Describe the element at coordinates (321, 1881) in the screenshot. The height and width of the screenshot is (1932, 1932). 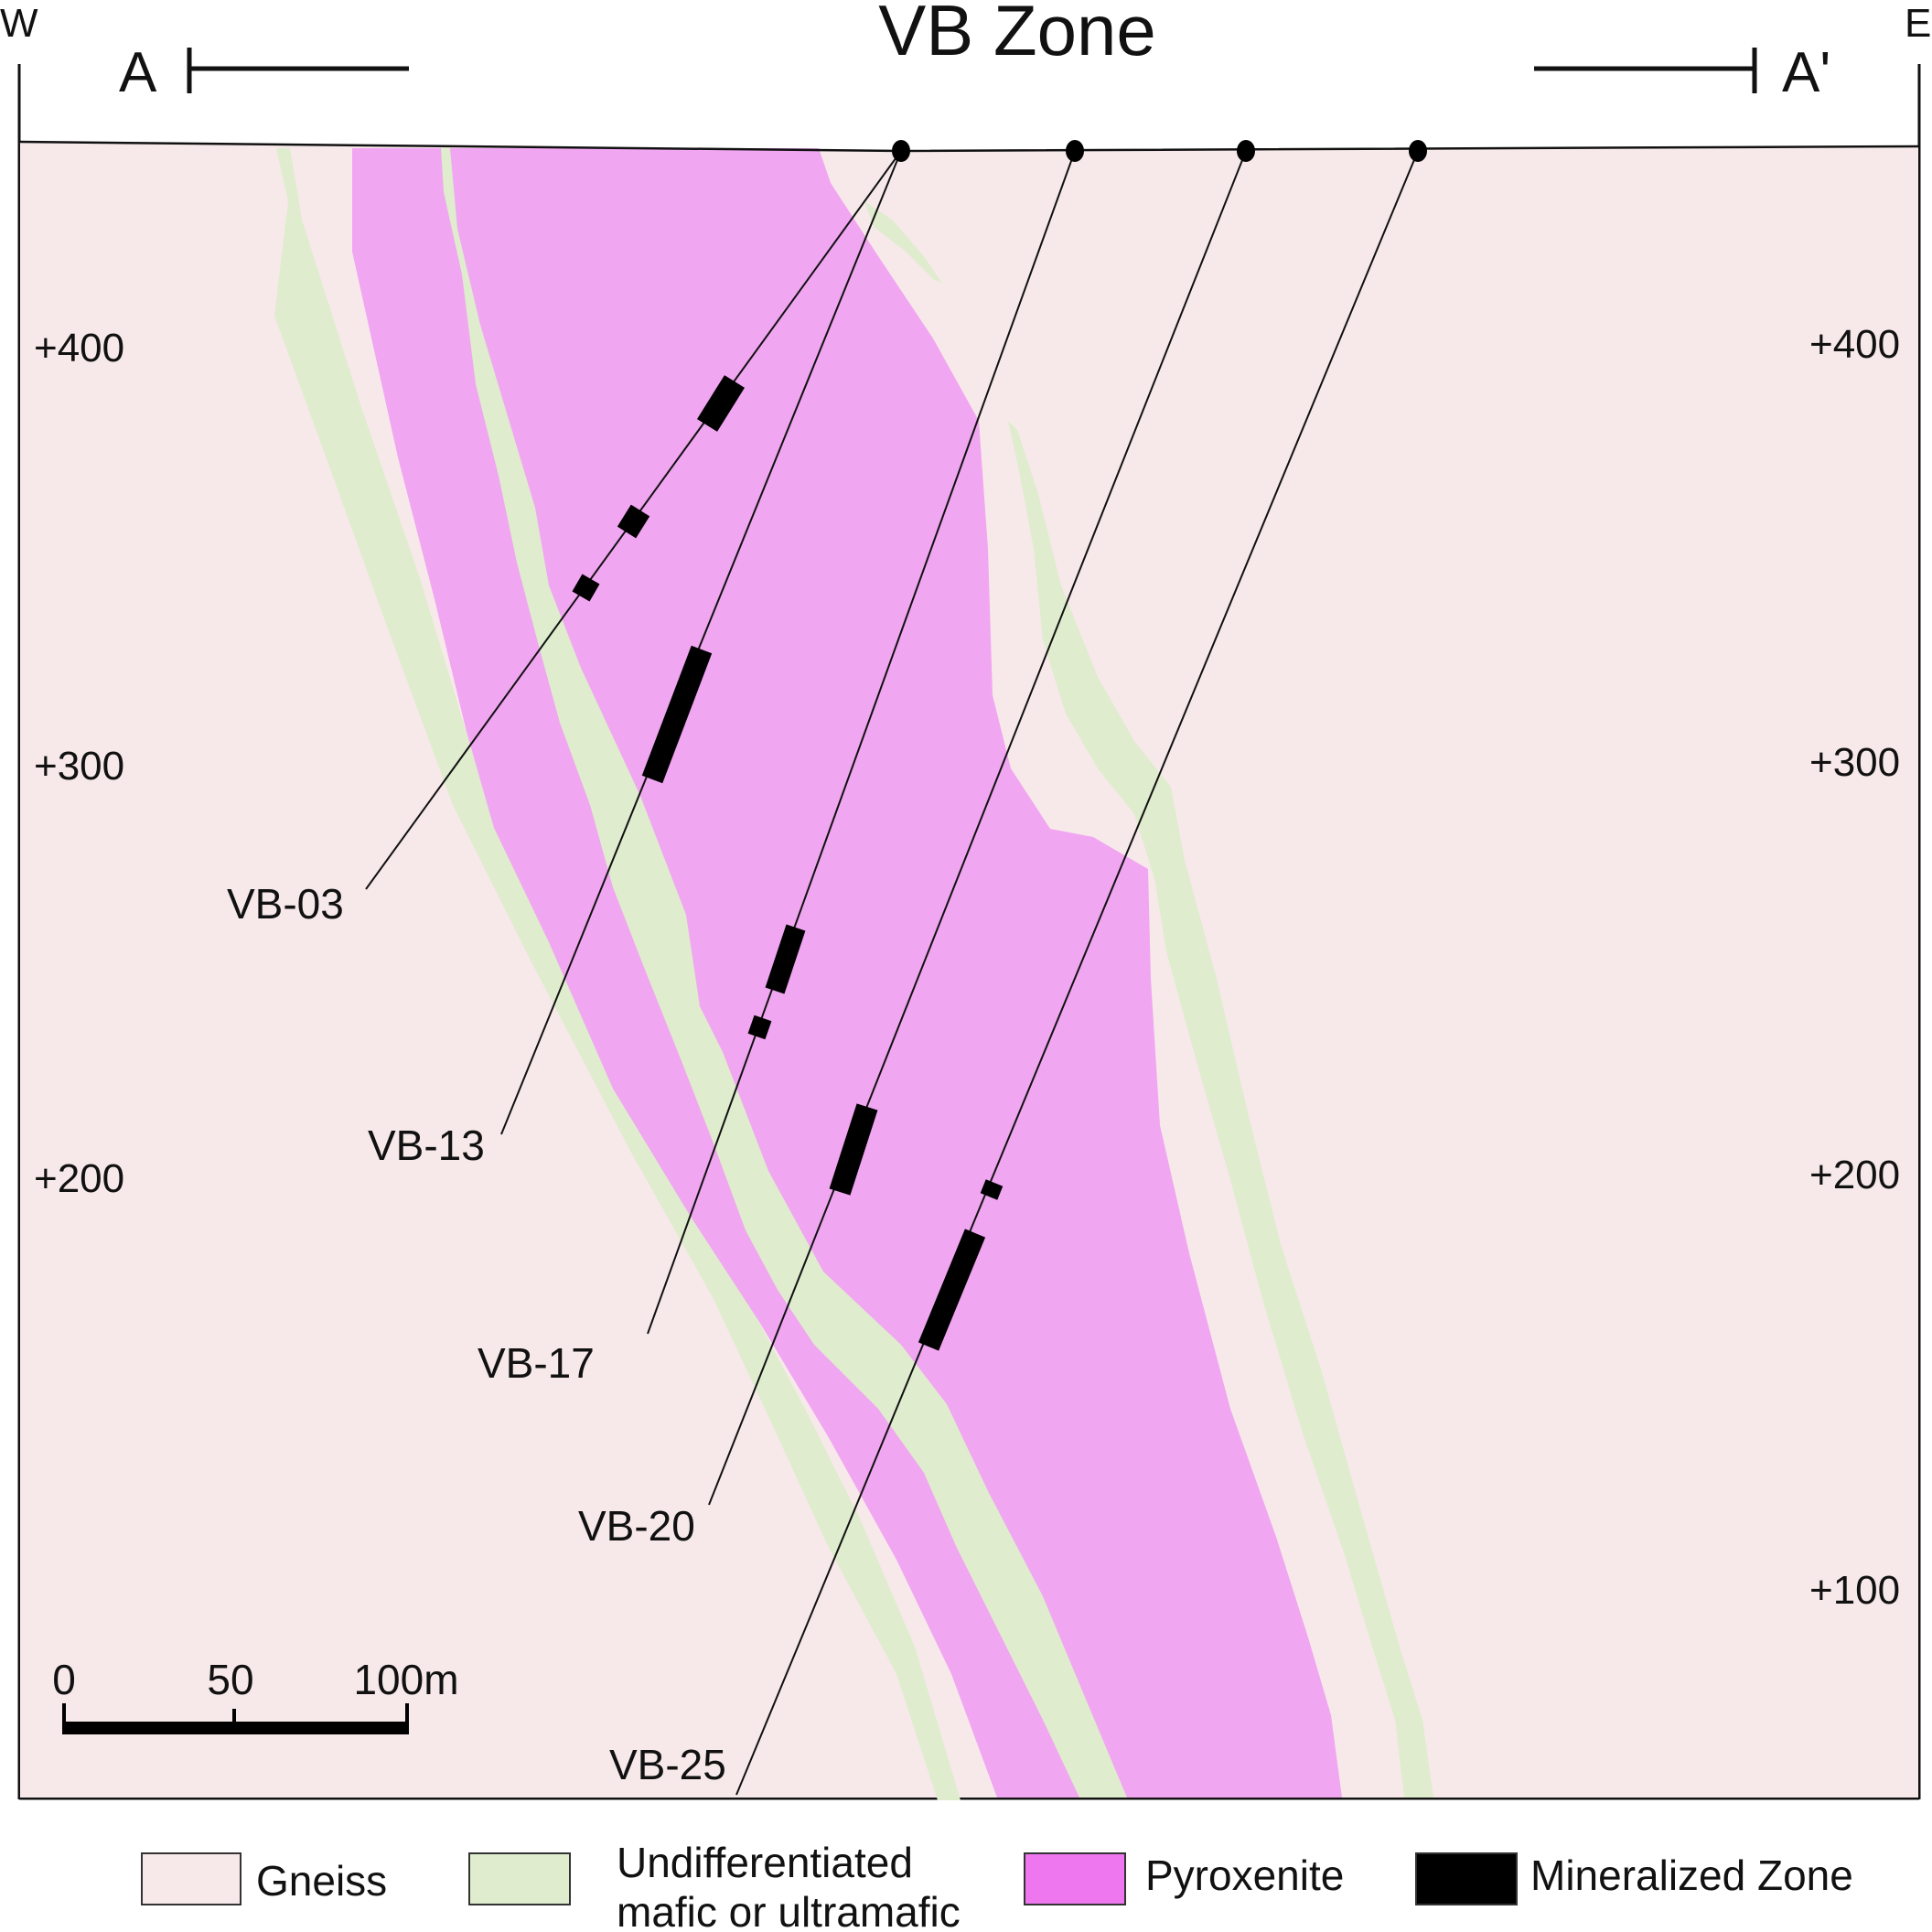
I see `legend-label-gneiss: Gneiss` at that location.